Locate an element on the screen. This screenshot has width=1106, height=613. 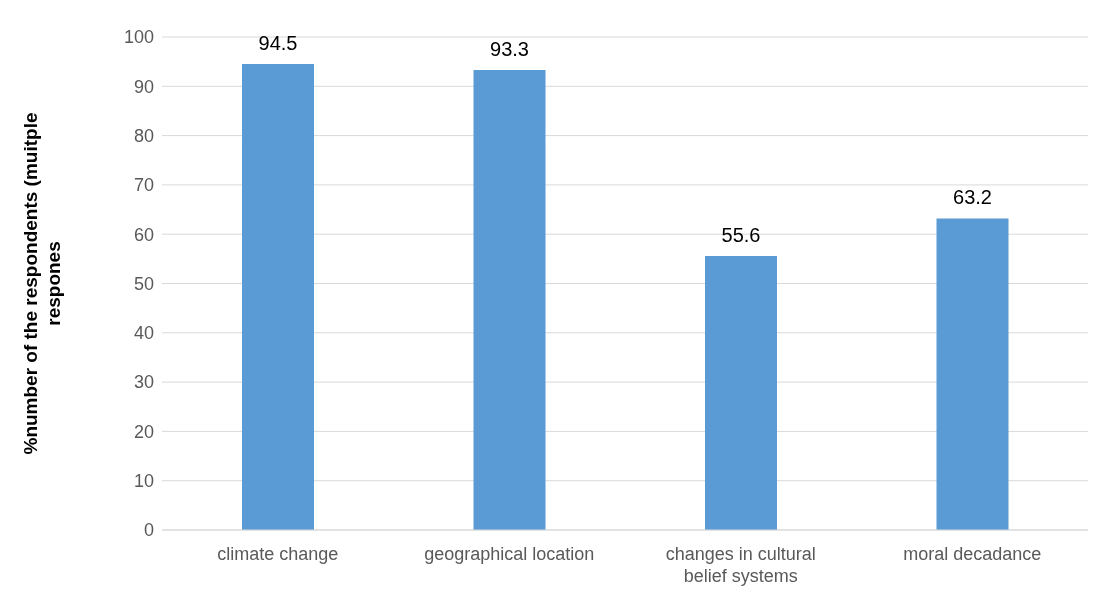
y-axis-title: %number of the respondents (muitple respones is located at coordinates (42, 283).